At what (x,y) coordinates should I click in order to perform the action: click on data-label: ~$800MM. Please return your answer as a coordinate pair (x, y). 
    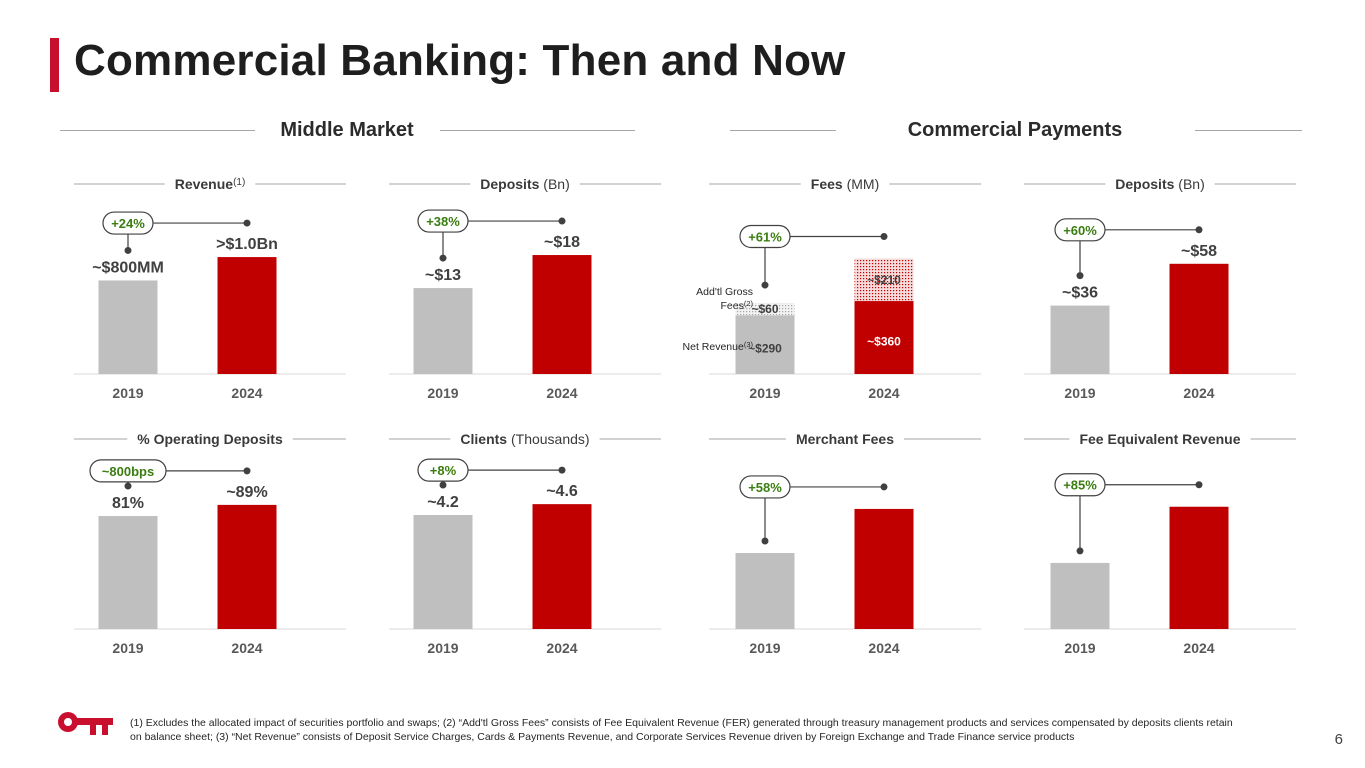
    Looking at the image, I should click on (128, 267).